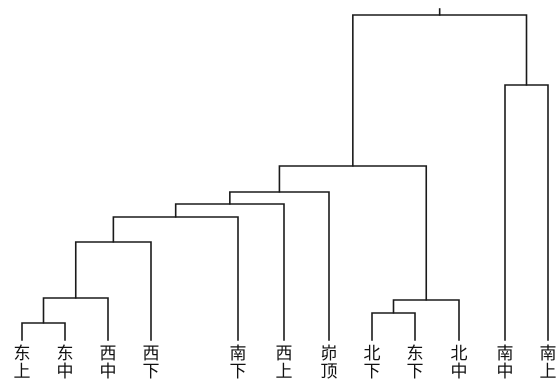 The width and height of the screenshot is (557, 383). What do you see at coordinates (238, 372) in the screenshot?
I see `leaf-label-l5-line2: 下` at bounding box center [238, 372].